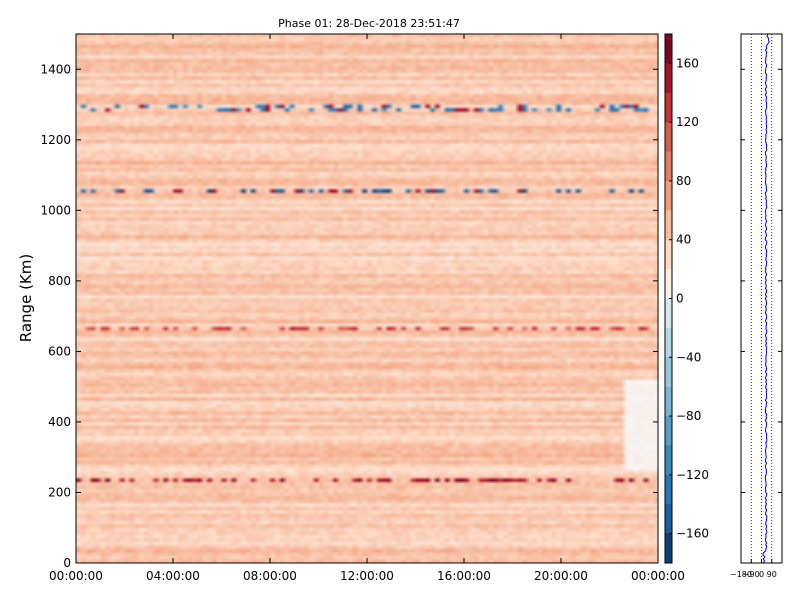 The image size is (800, 600). I want to click on y-tick-label: 1000, so click(55, 210).